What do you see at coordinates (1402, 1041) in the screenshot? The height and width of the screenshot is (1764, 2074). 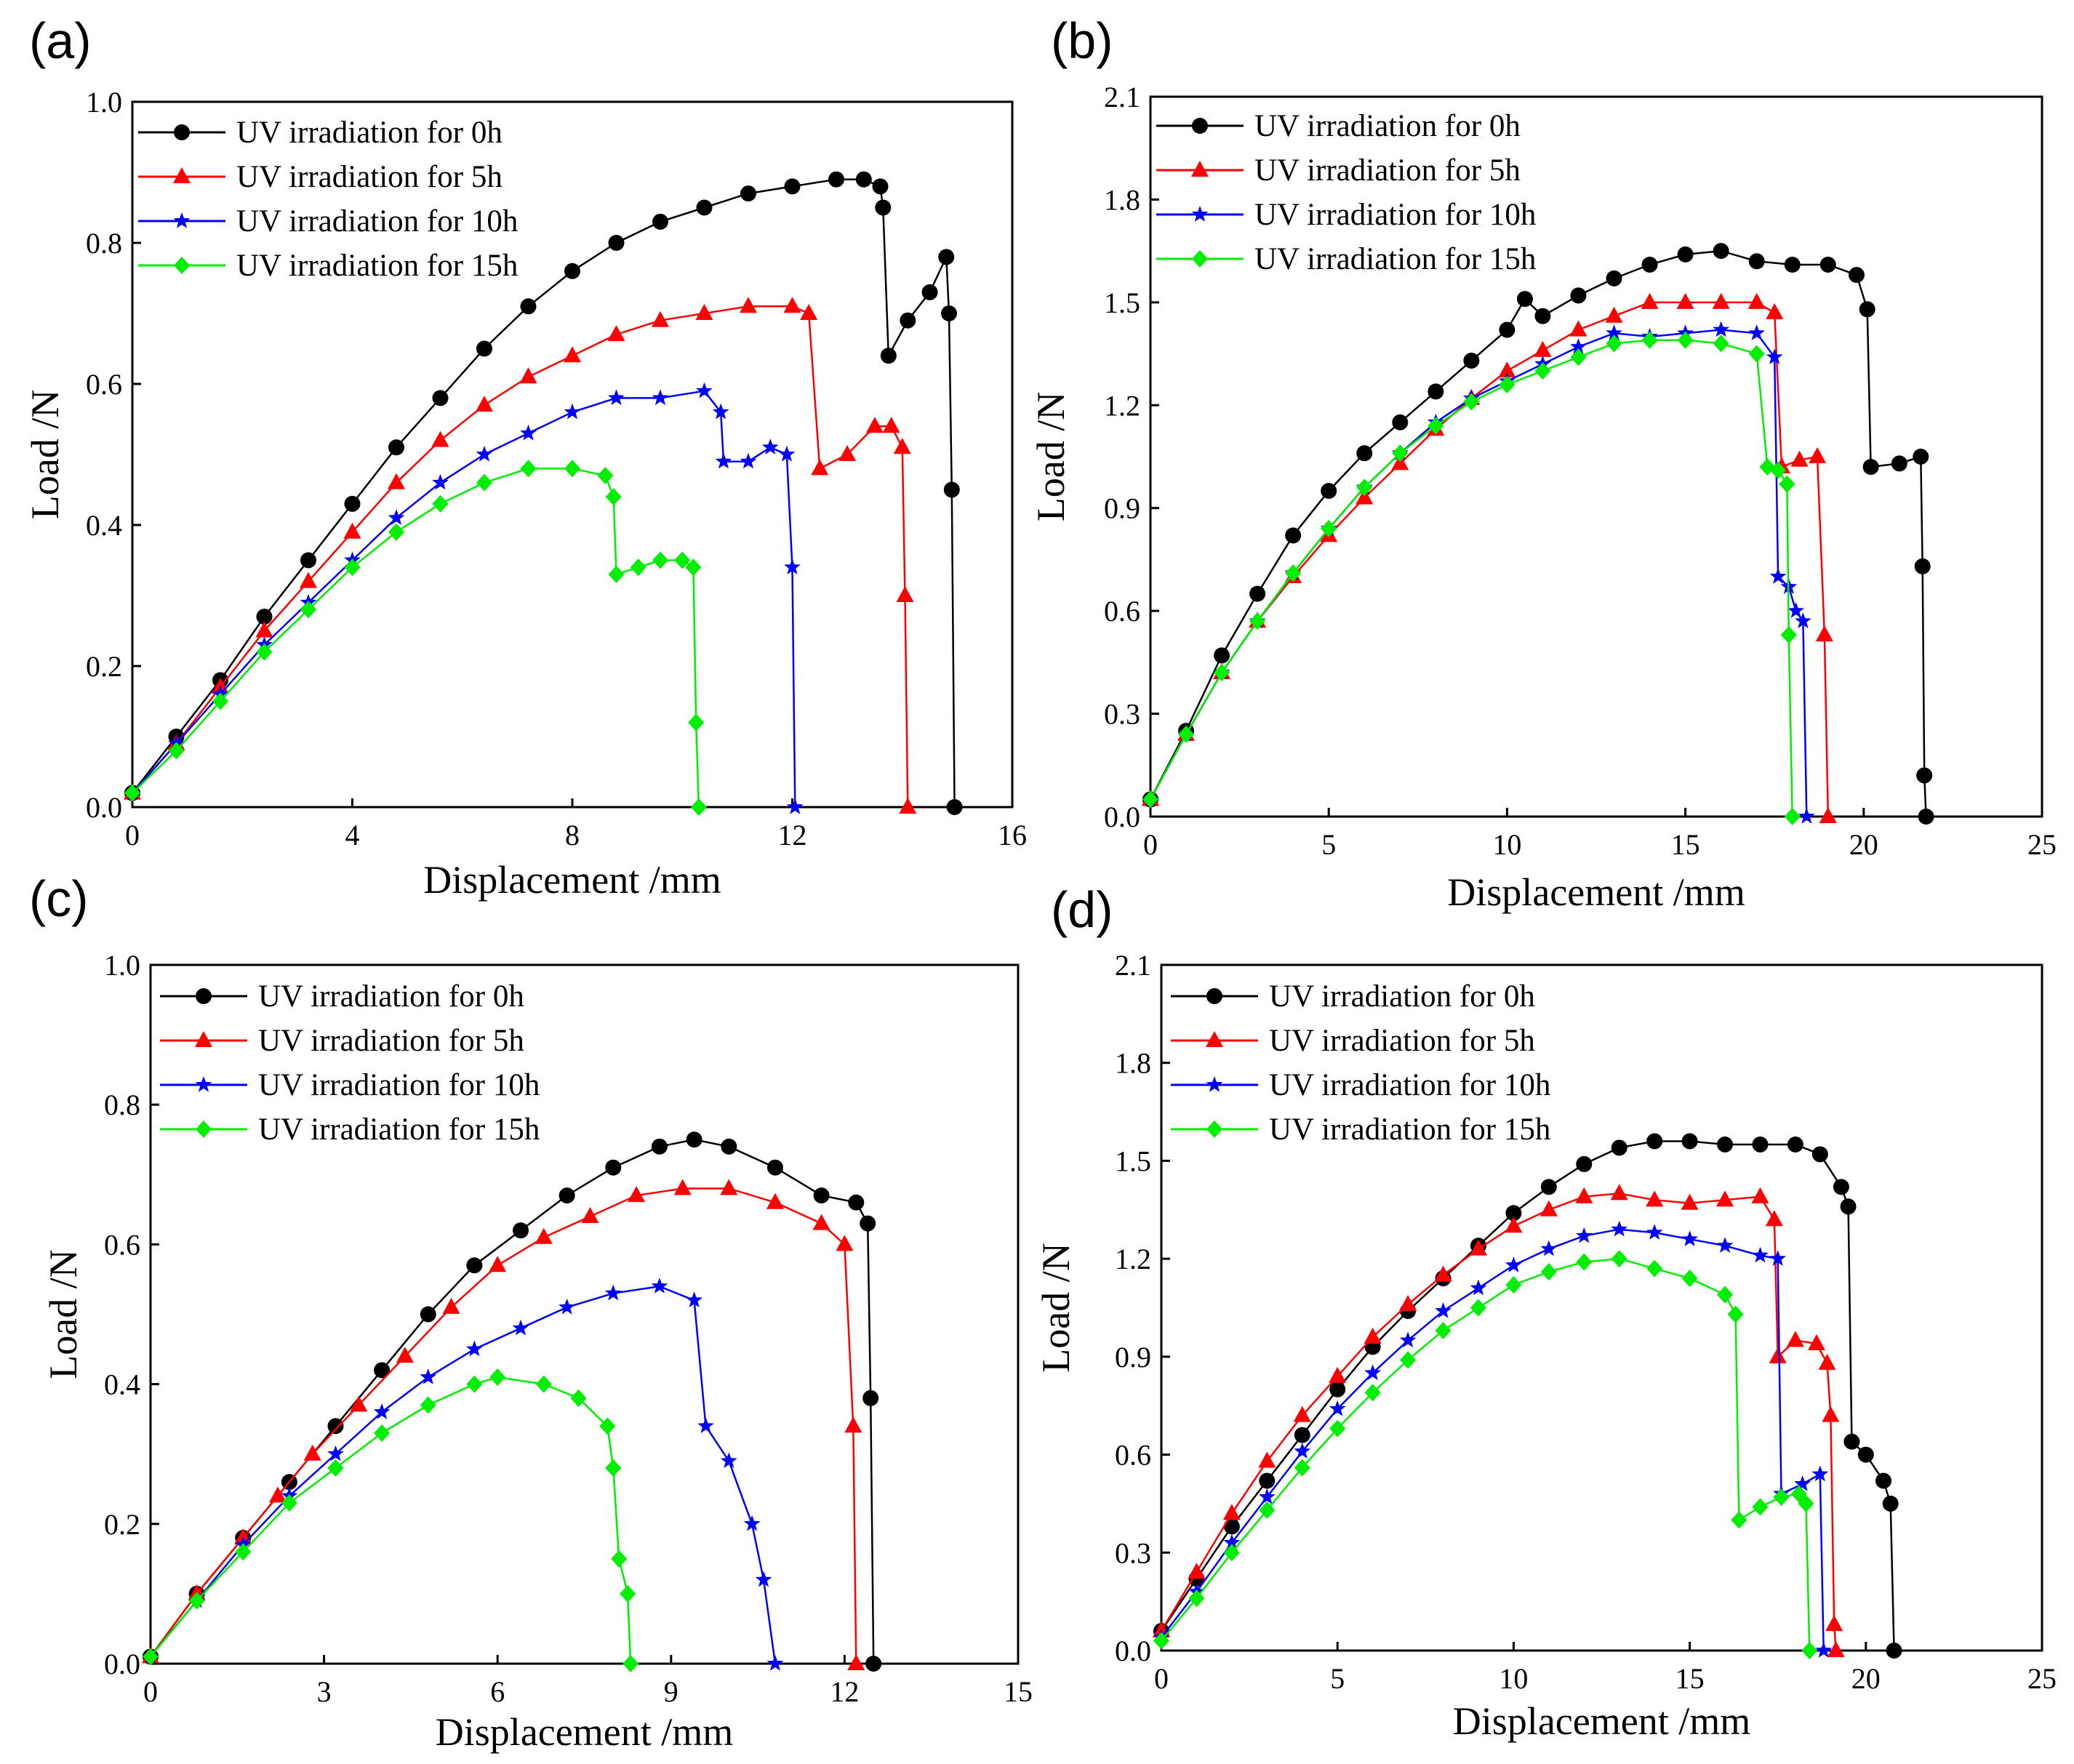 I see `legend-label: UV irradiation for 5h` at bounding box center [1402, 1041].